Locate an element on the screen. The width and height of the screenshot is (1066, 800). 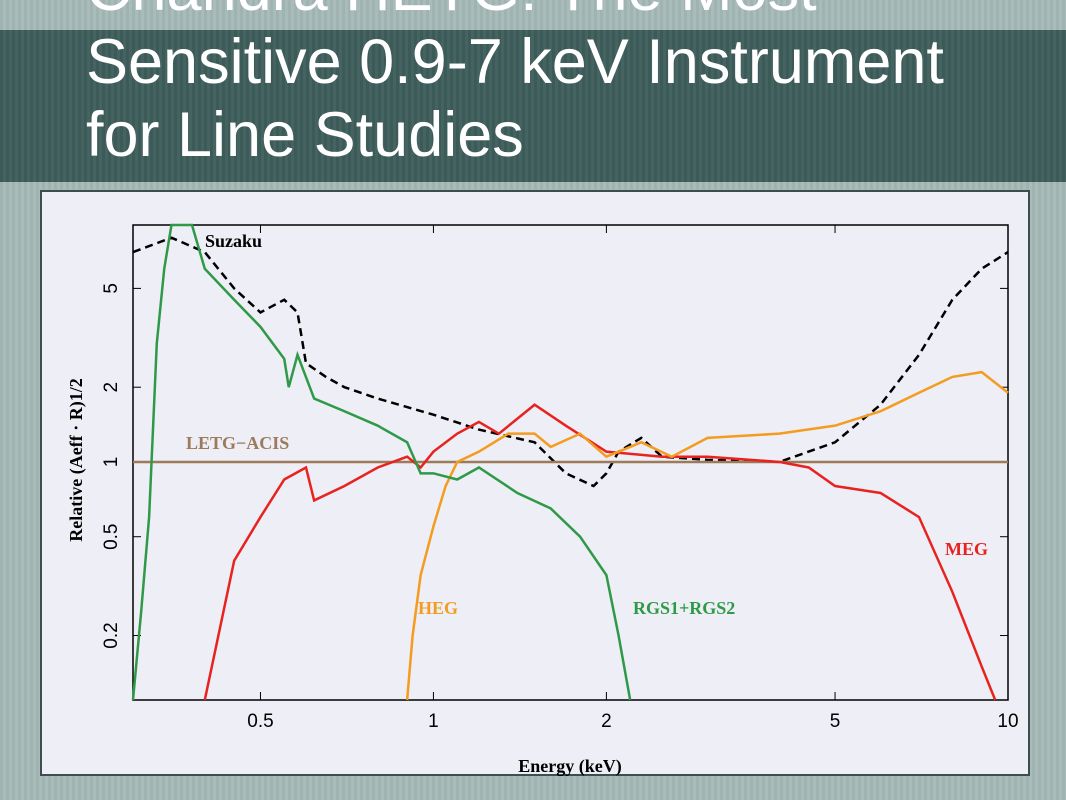
x-tick-label: 0.5 is located at coordinates (260, 721).